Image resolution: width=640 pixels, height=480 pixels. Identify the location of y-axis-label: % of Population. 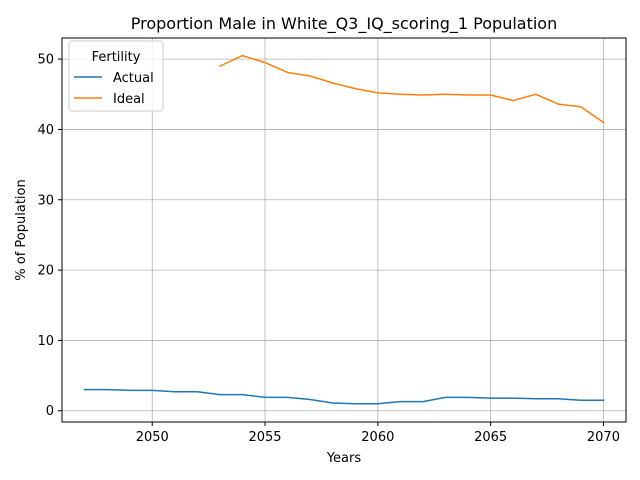
(21, 229).